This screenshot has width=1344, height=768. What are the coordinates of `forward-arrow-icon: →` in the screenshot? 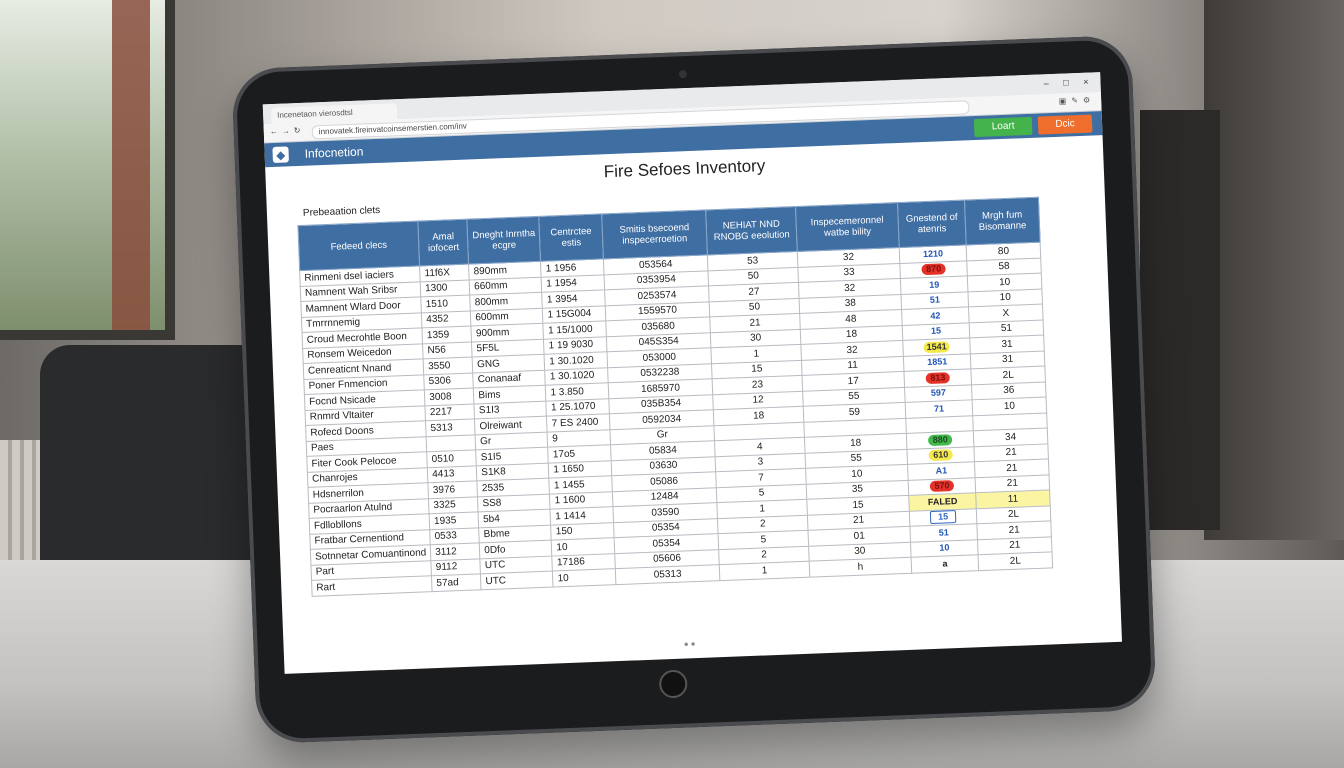 It's located at (287, 131).